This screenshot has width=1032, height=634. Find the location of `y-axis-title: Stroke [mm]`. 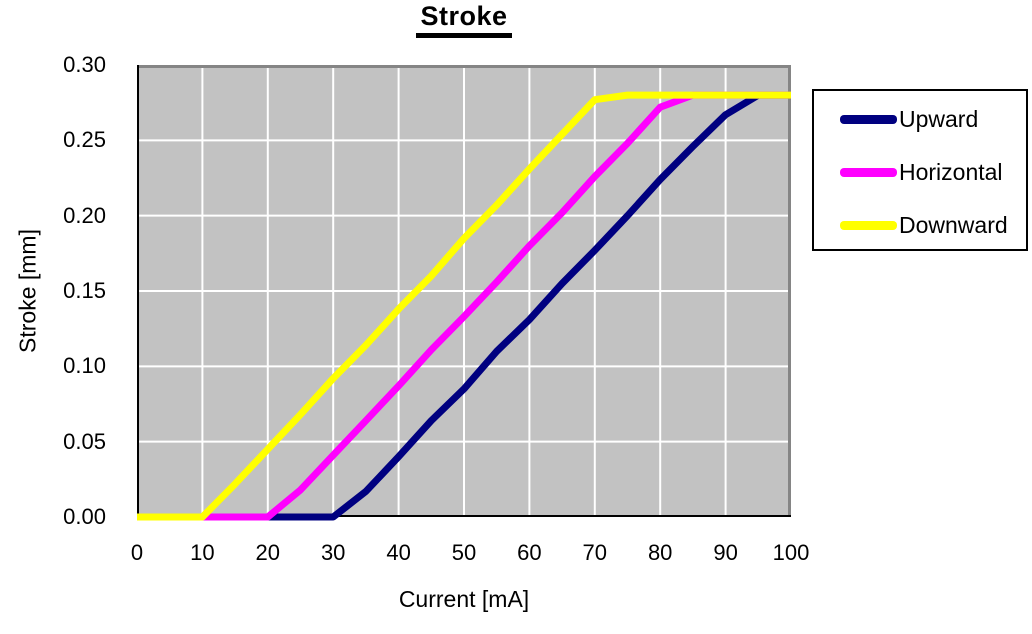

y-axis-title: Stroke [mm] is located at coordinates (27, 291).